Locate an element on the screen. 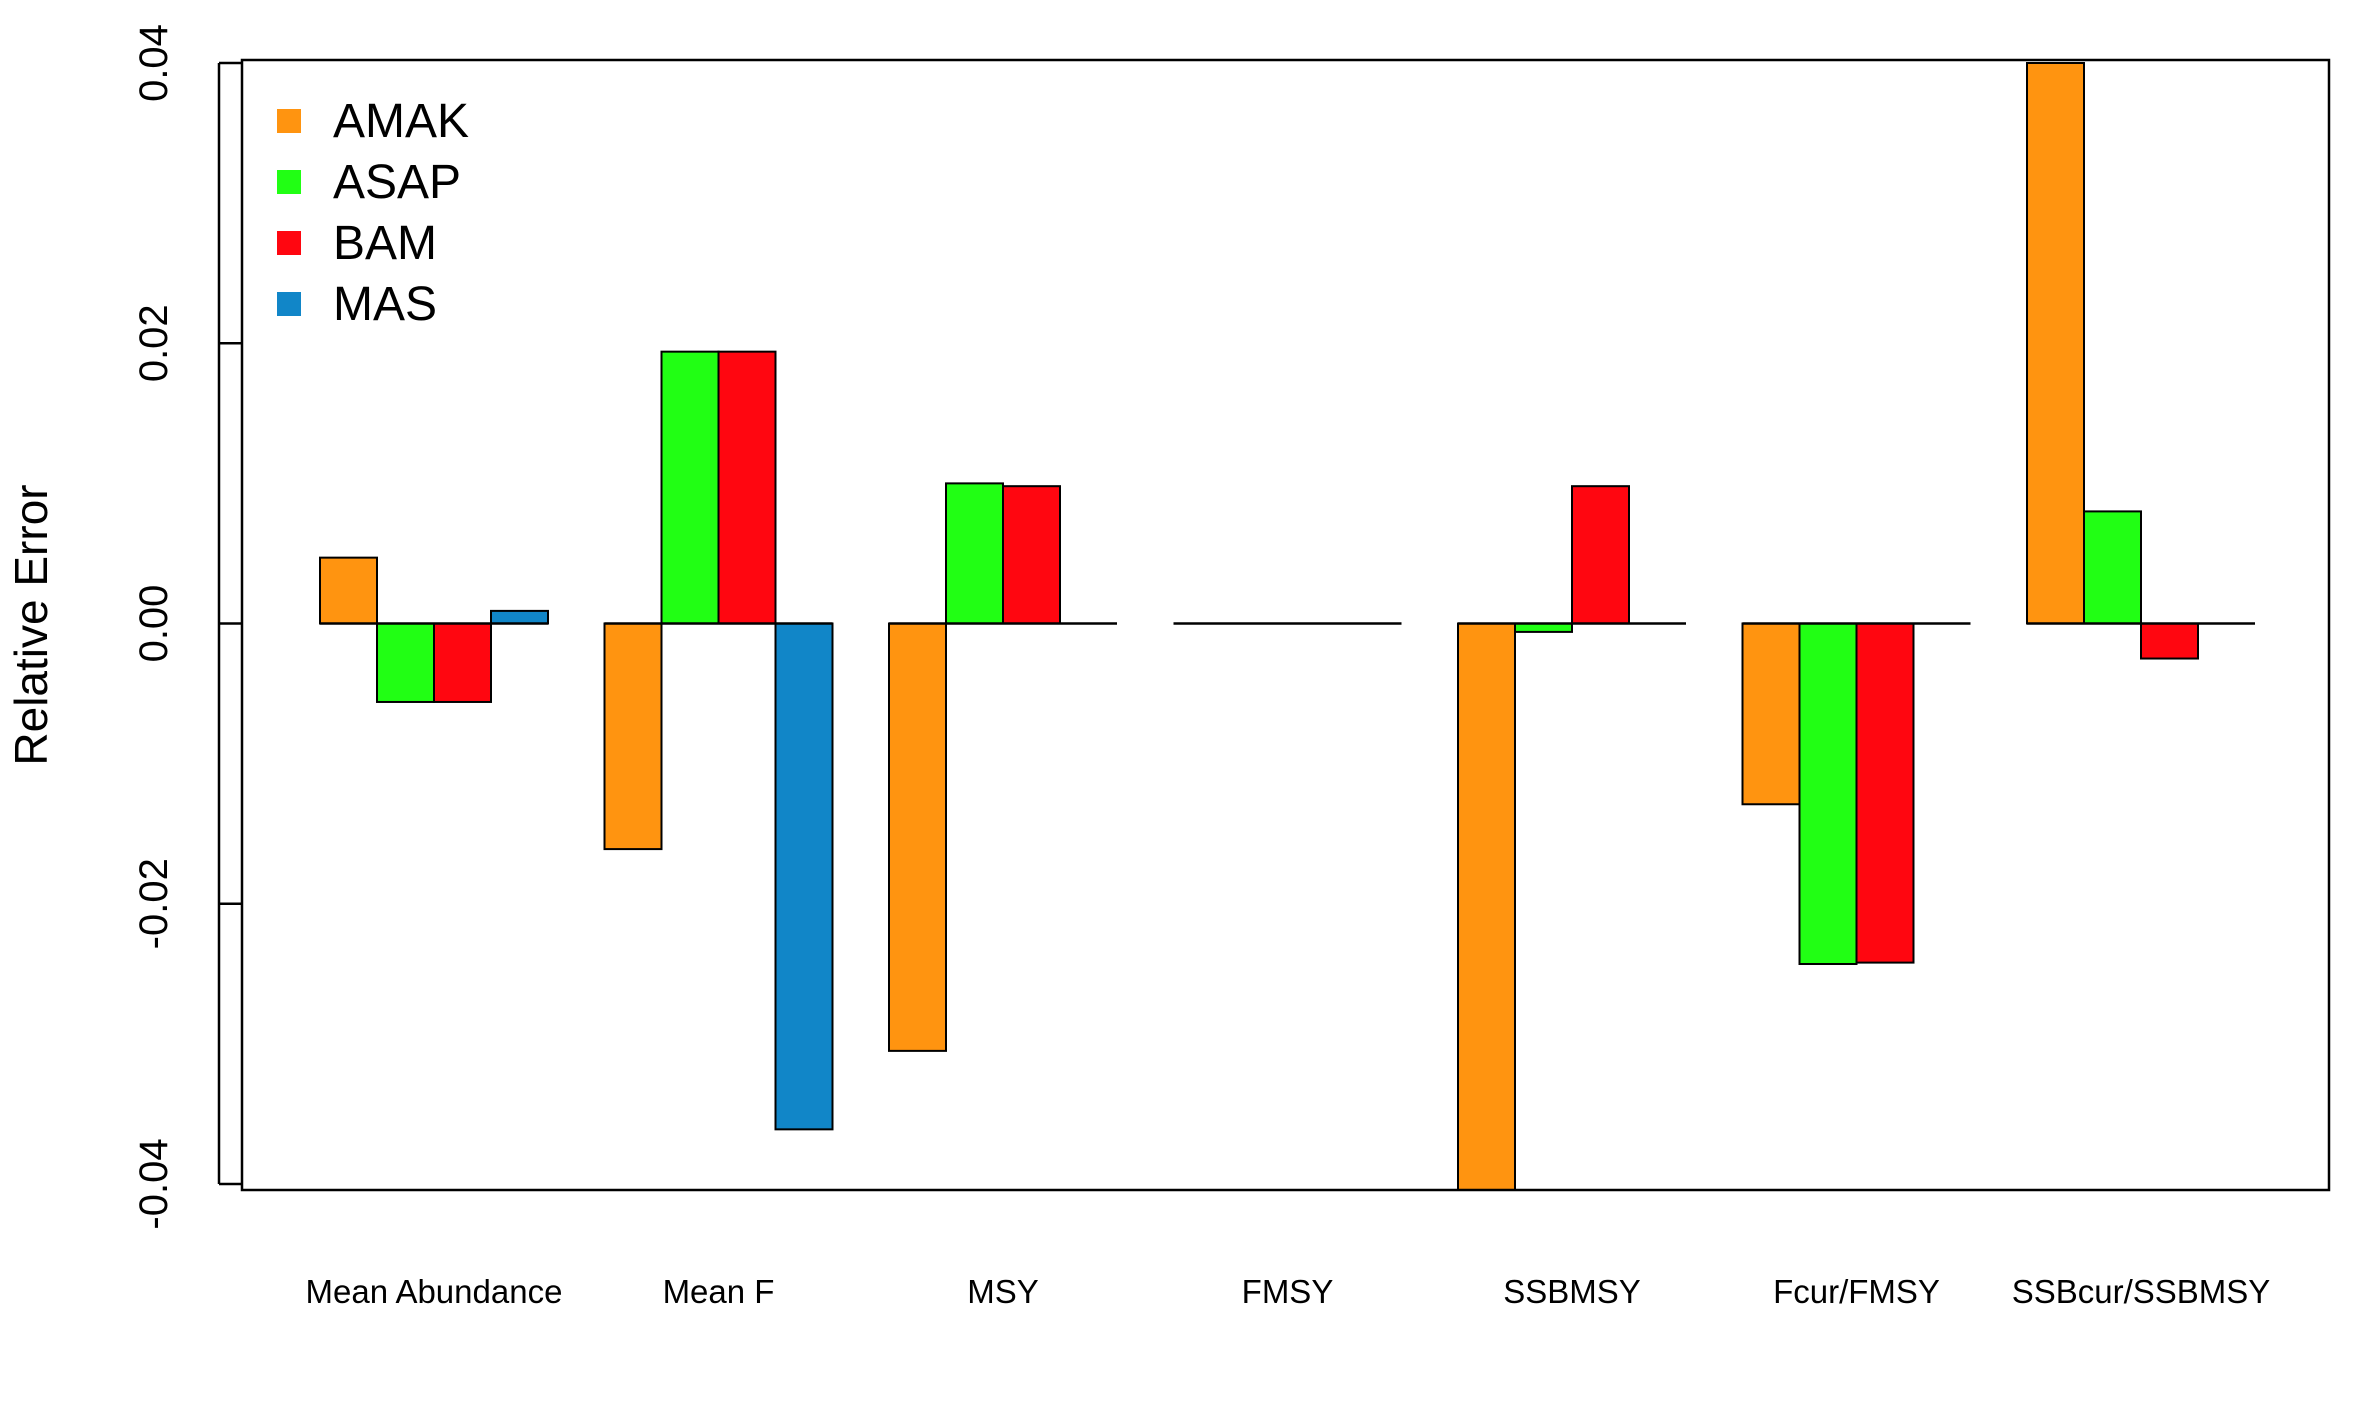 This screenshot has height=1417, width=2362. bar-amak-fcur-fmsy is located at coordinates (1771, 714).